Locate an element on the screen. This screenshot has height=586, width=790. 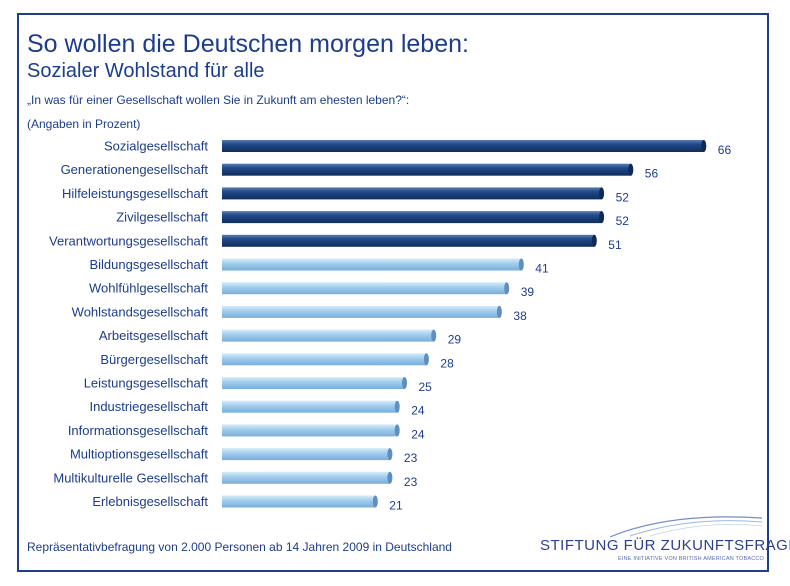
category-label: Arbeitsgesellschaft is located at coordinates (153, 335).